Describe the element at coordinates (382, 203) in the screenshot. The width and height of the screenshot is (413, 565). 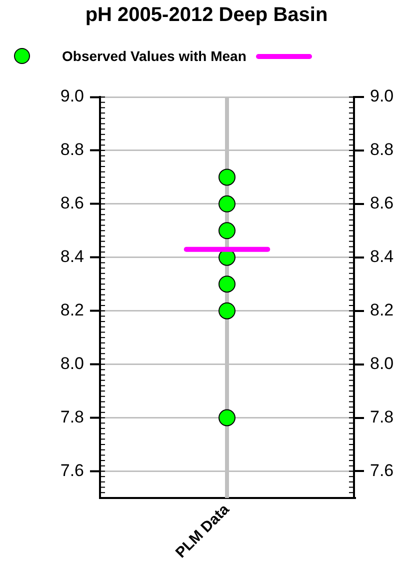
I see `y2-tick-label: 8.6` at that location.